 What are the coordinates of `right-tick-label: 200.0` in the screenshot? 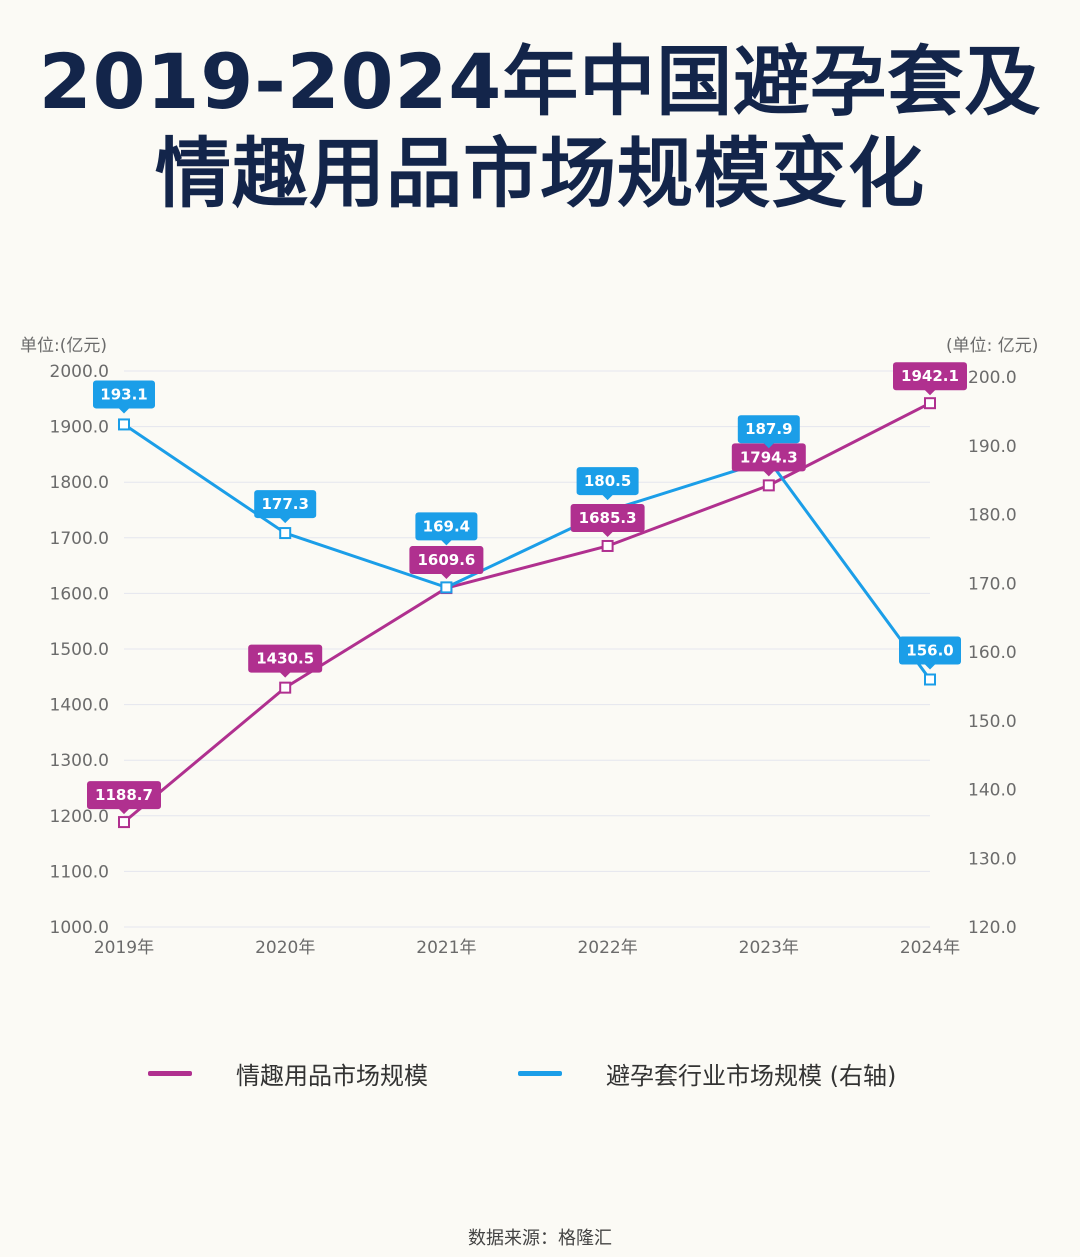 It's located at (992, 378).